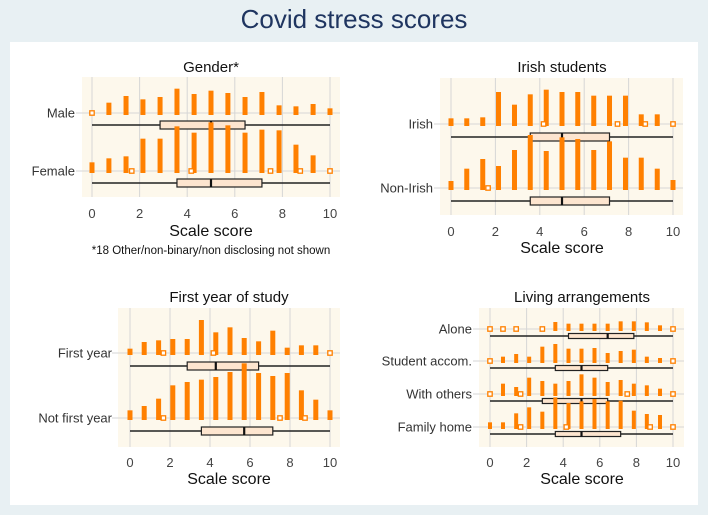 This screenshot has width=708, height=515. What do you see at coordinates (439, 394) in the screenshot?
I see `category-label: With others` at bounding box center [439, 394].